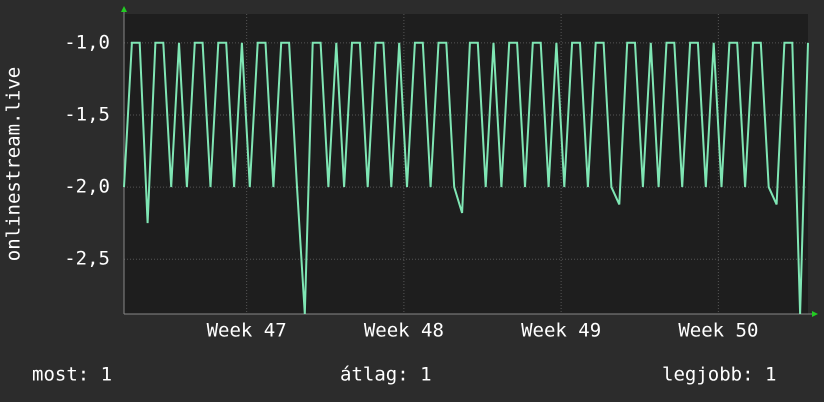 This screenshot has width=824, height=402. I want to click on y-tick-label: -2,5, so click(87, 259).